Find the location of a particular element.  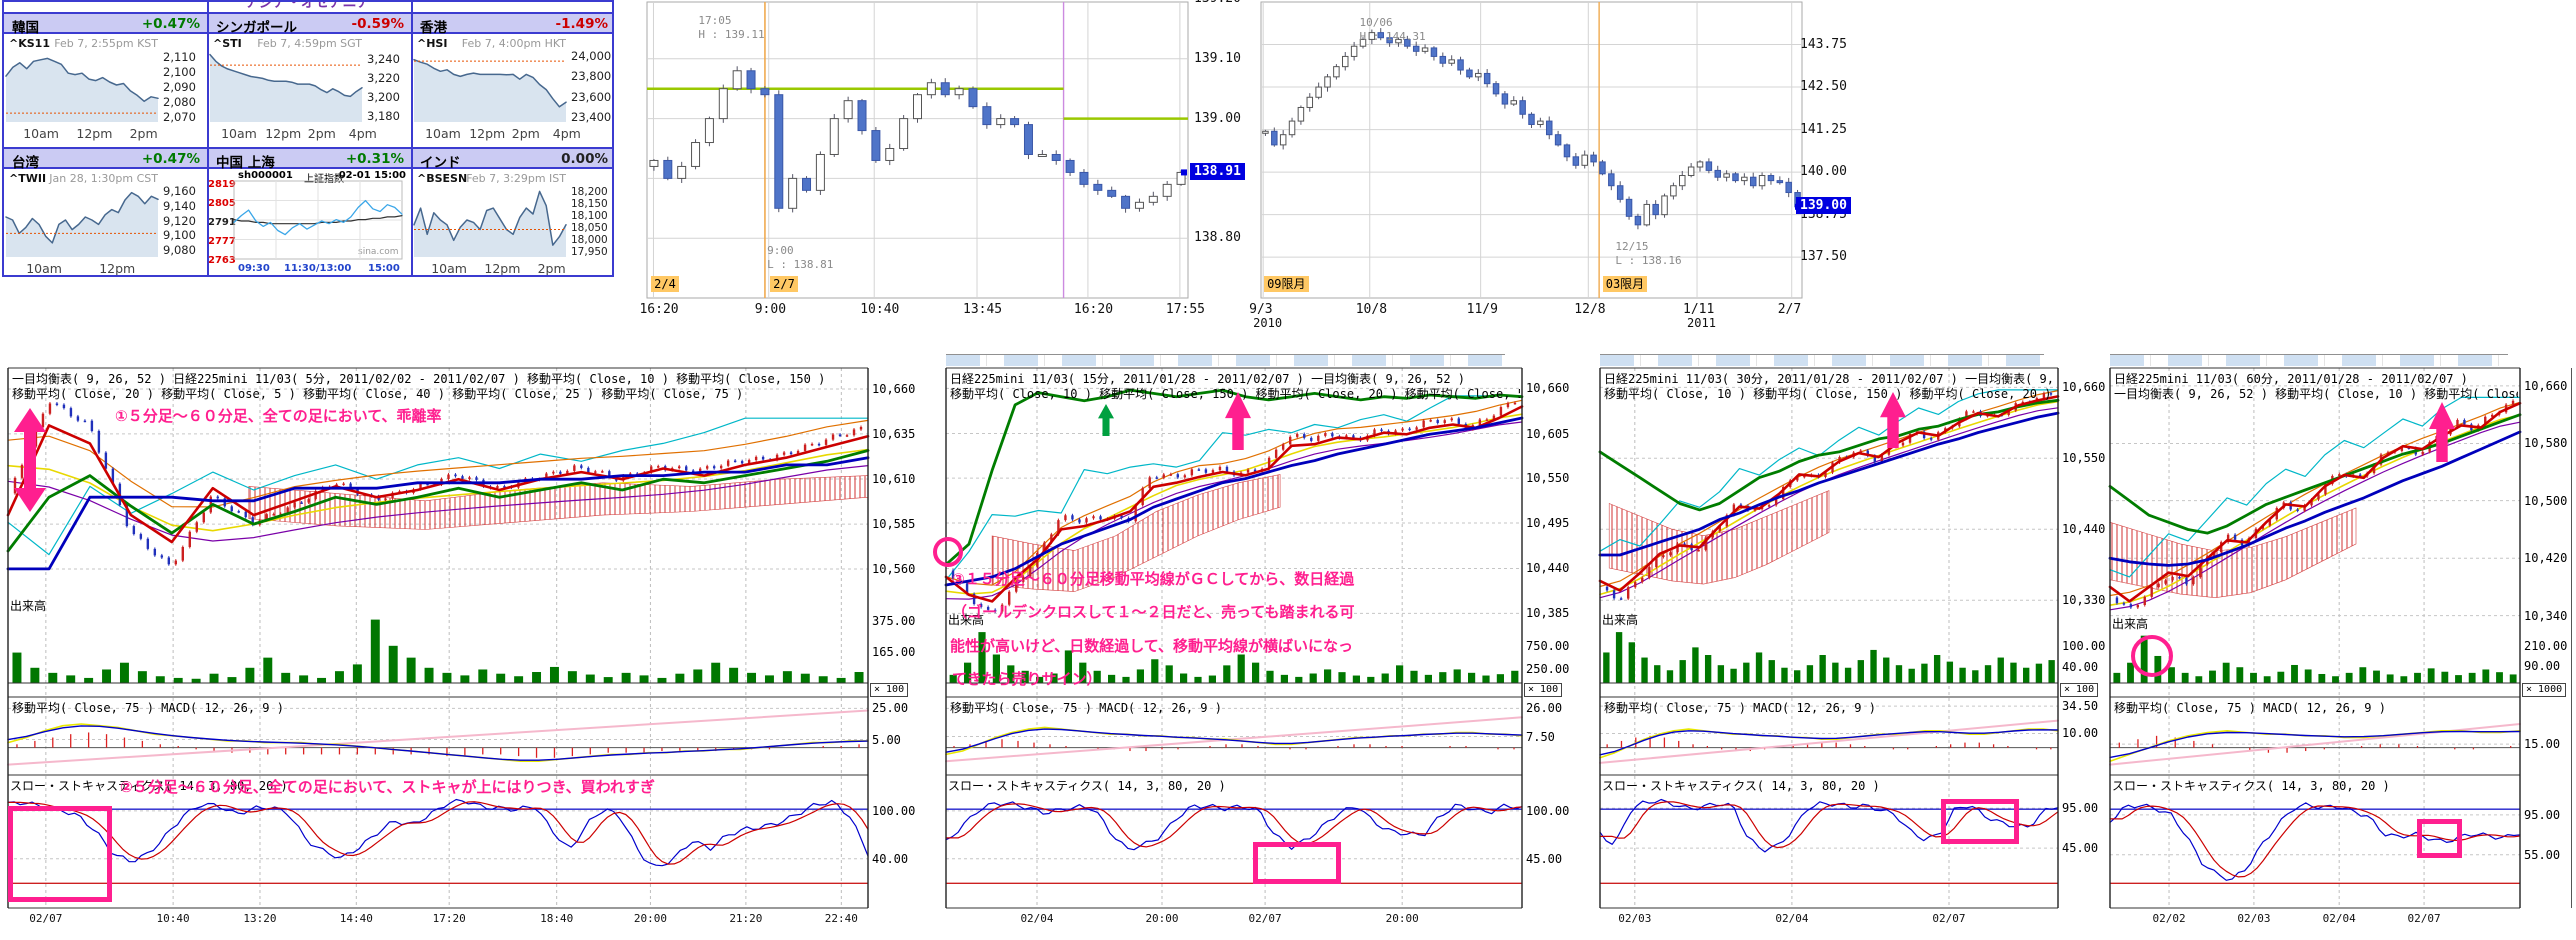

mini-chart-^STI is located at coordinates (286, 88).